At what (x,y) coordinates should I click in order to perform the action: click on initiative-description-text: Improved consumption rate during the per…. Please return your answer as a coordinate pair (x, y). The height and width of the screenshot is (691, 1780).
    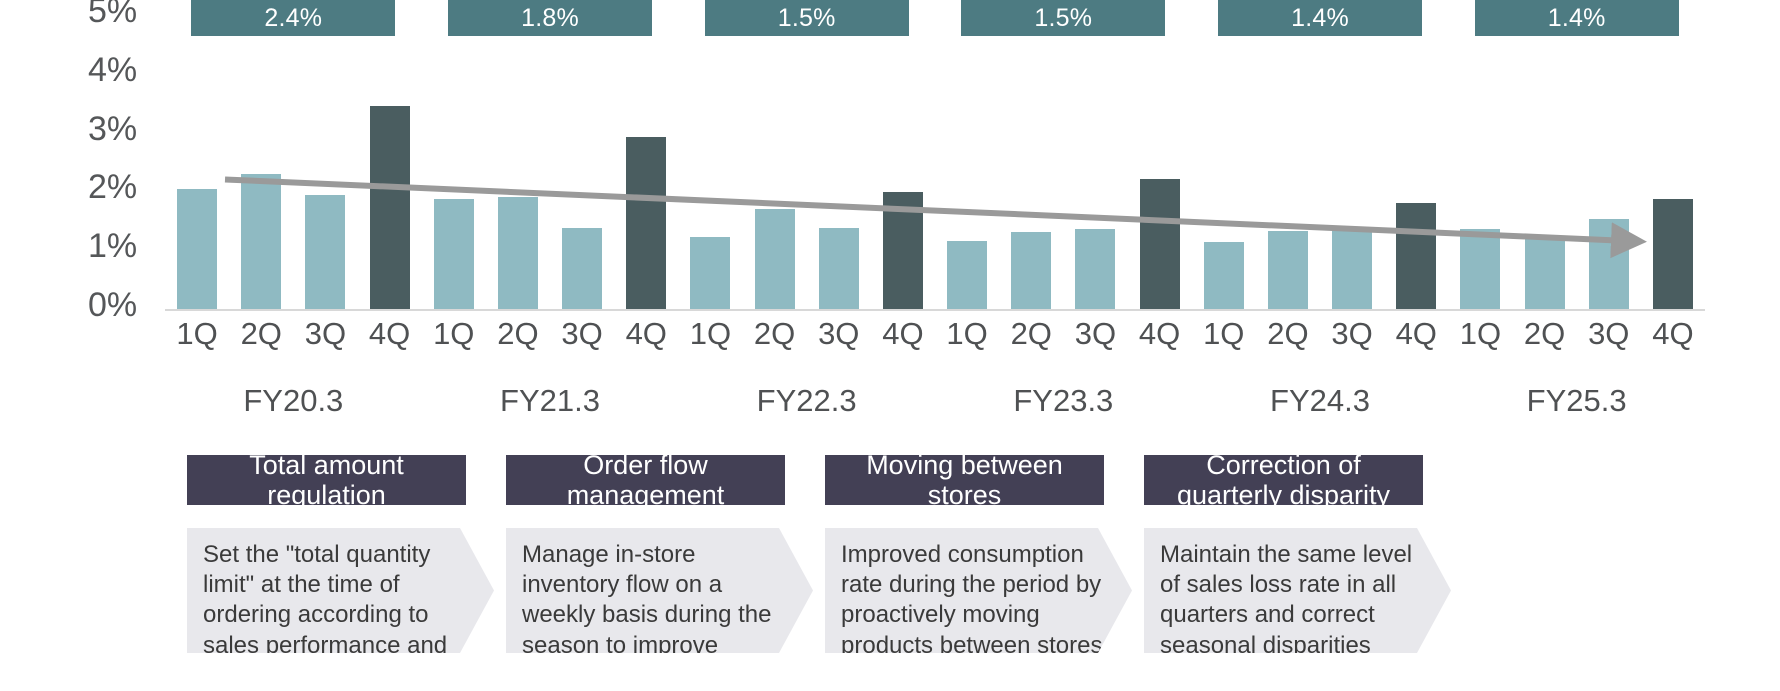
    Looking at the image, I should click on (972, 600).